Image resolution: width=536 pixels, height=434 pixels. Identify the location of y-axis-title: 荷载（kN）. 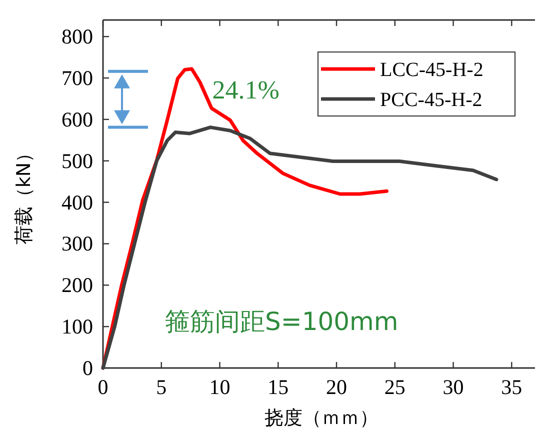
(24, 194).